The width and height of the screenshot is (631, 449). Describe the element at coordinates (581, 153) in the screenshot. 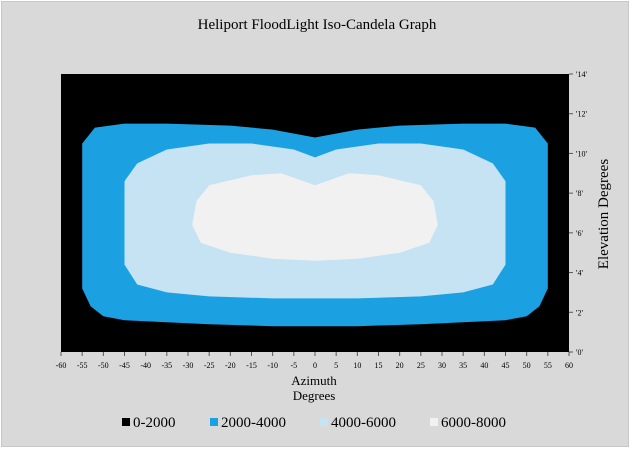

I see `y-tick-label: '10'` at that location.